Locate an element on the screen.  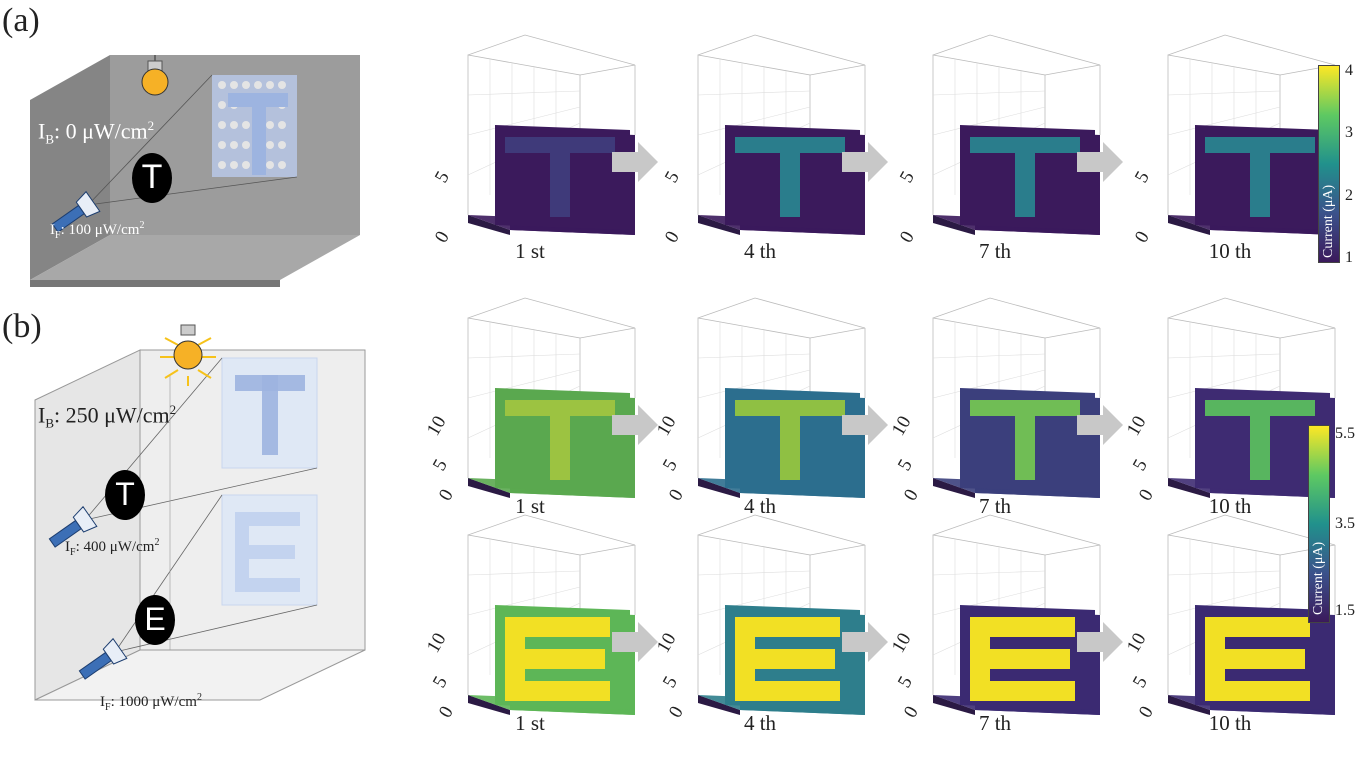
colorbar-a-tick: 3 is located at coordinates (1349, 132).